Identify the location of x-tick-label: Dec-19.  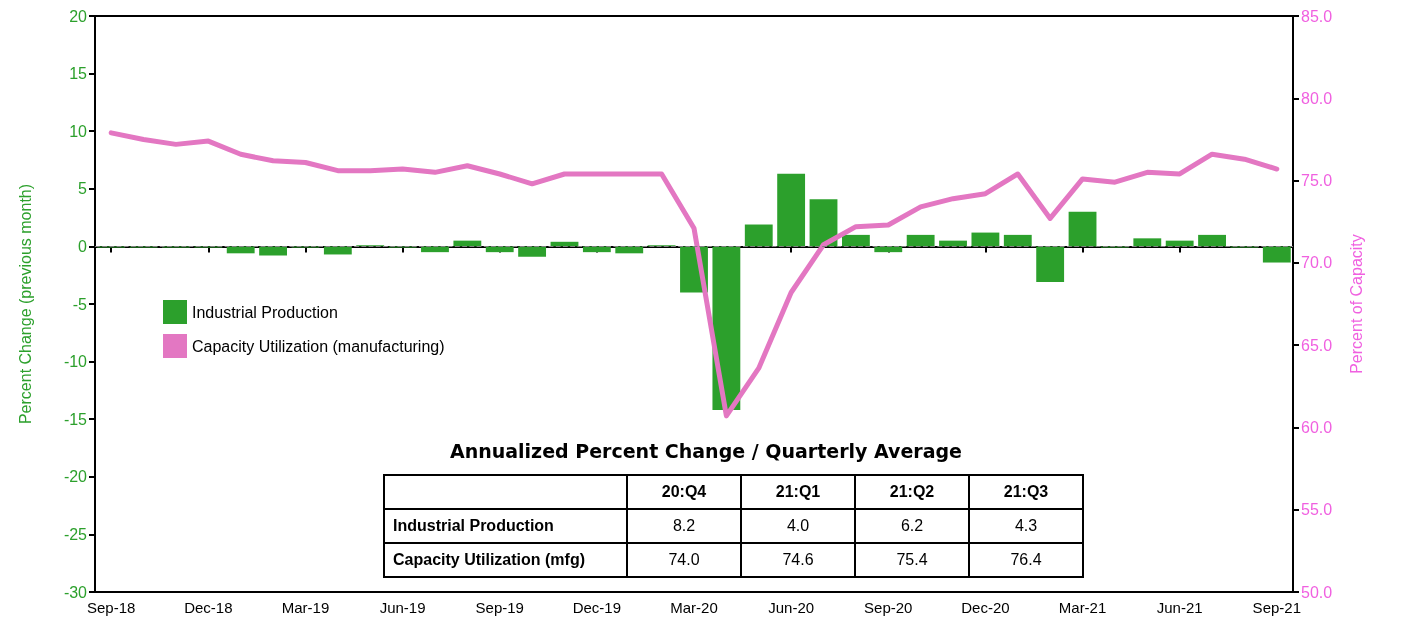
(597, 607).